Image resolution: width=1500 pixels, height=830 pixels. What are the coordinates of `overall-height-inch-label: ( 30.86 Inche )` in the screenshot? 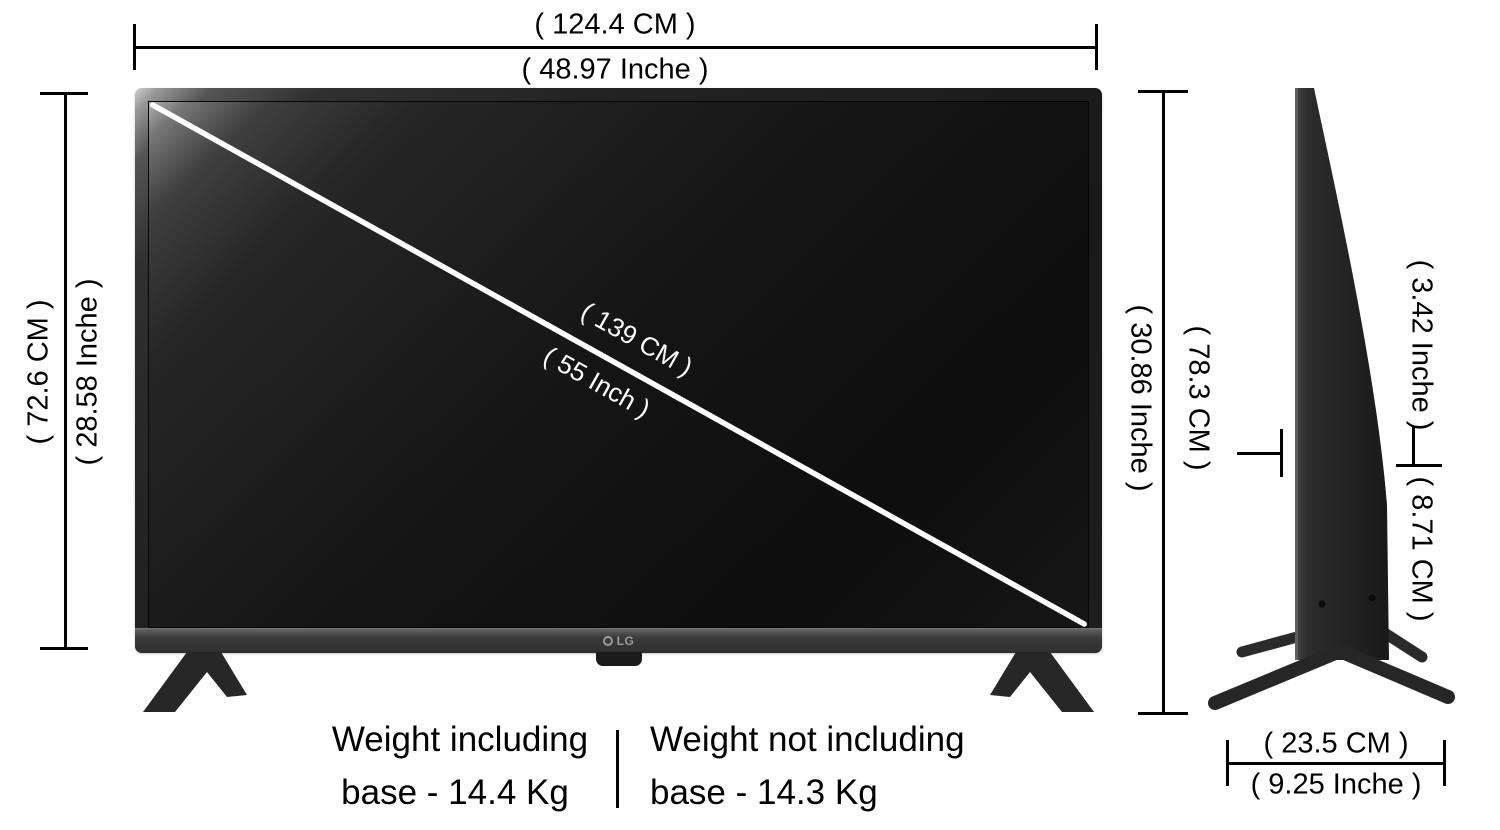 It's located at (1140, 398).